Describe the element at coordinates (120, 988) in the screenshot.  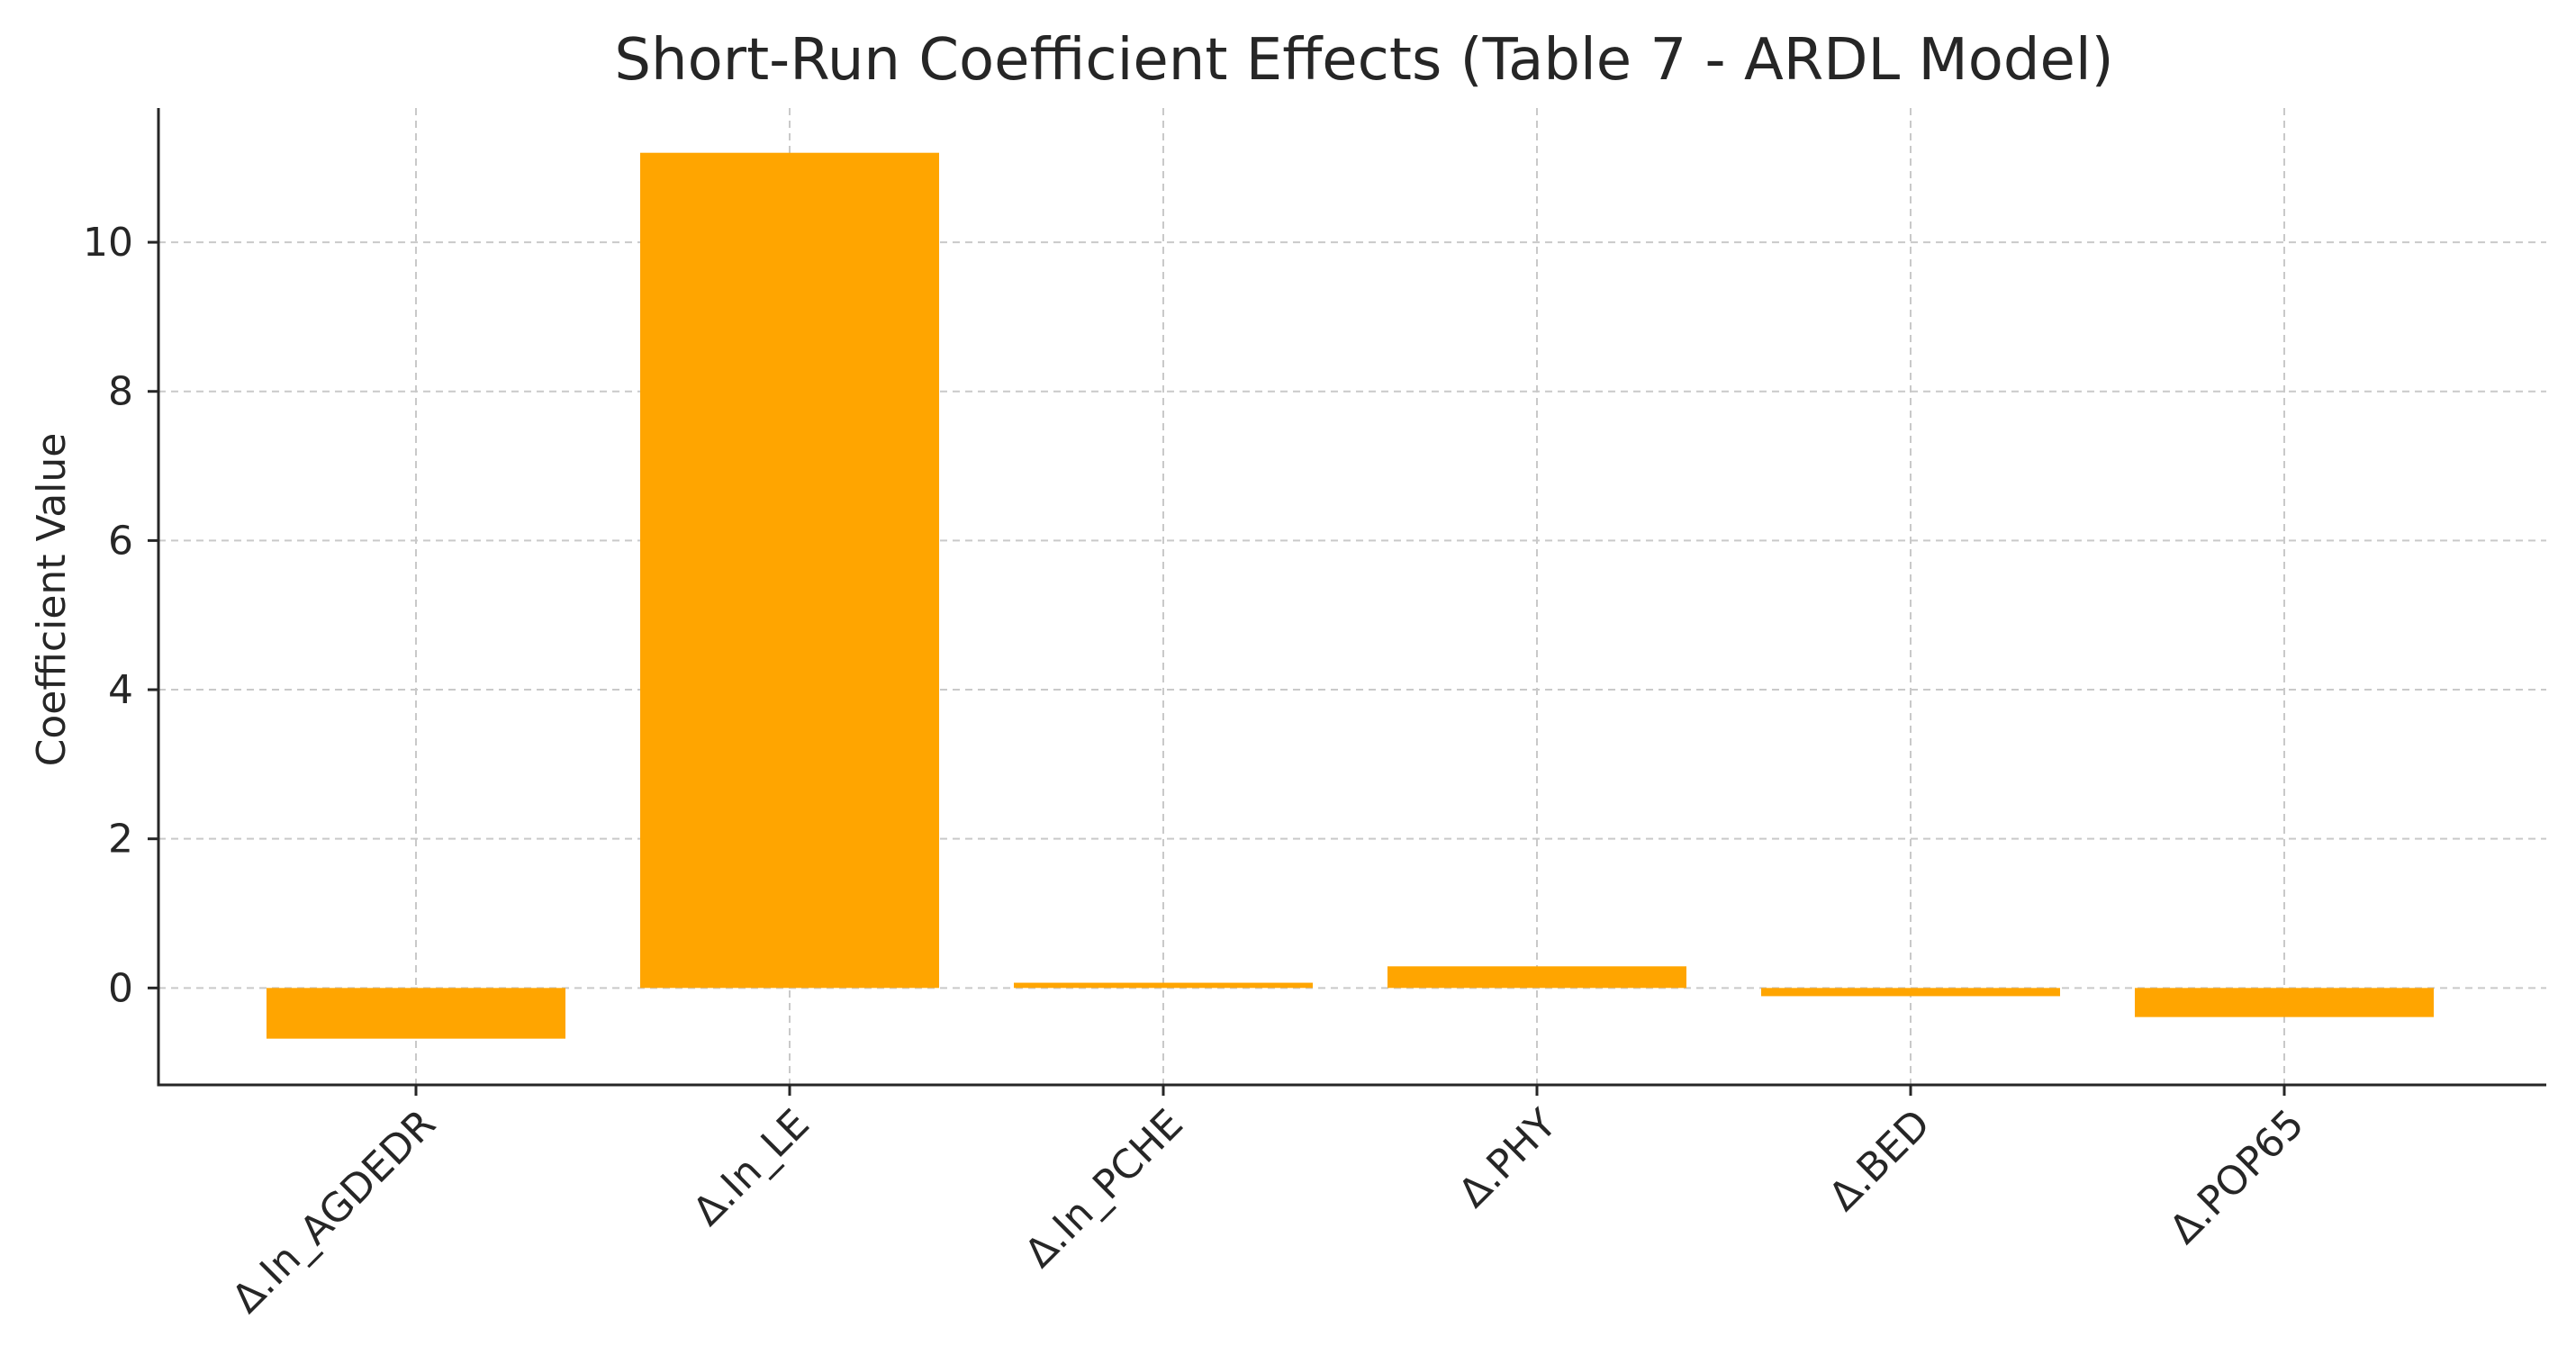
I see `y-tick-label: 0` at that location.